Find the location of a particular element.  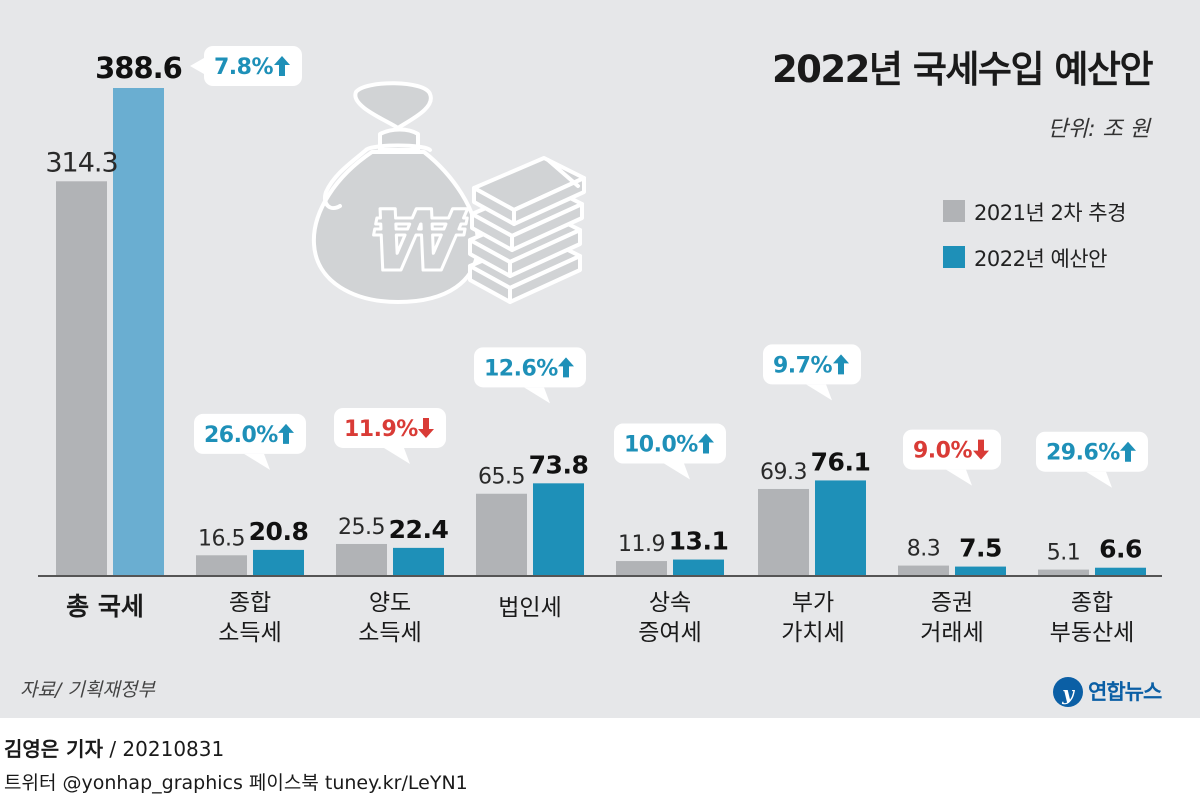

category-label: 법인세 is located at coordinates (529, 608).